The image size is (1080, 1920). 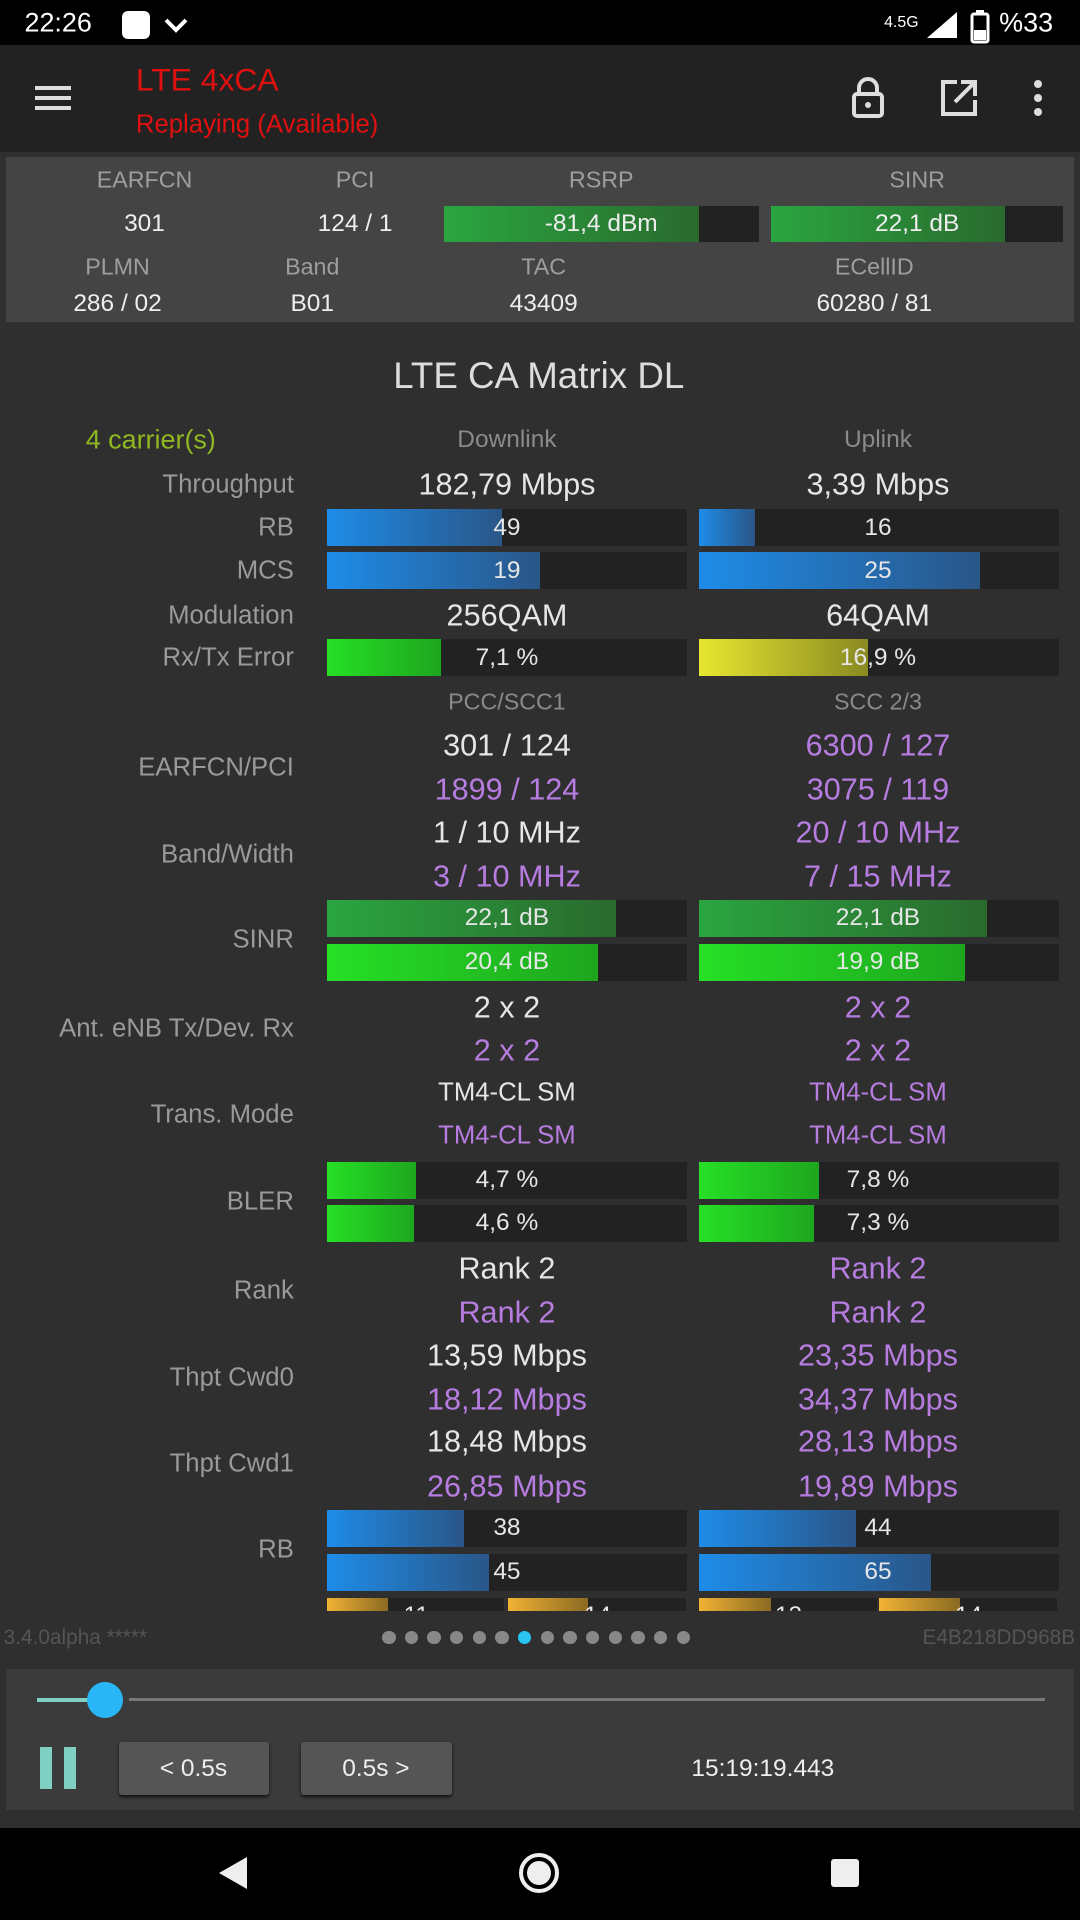 I want to click on cell-value: 301 / 124, so click(x=507, y=745).